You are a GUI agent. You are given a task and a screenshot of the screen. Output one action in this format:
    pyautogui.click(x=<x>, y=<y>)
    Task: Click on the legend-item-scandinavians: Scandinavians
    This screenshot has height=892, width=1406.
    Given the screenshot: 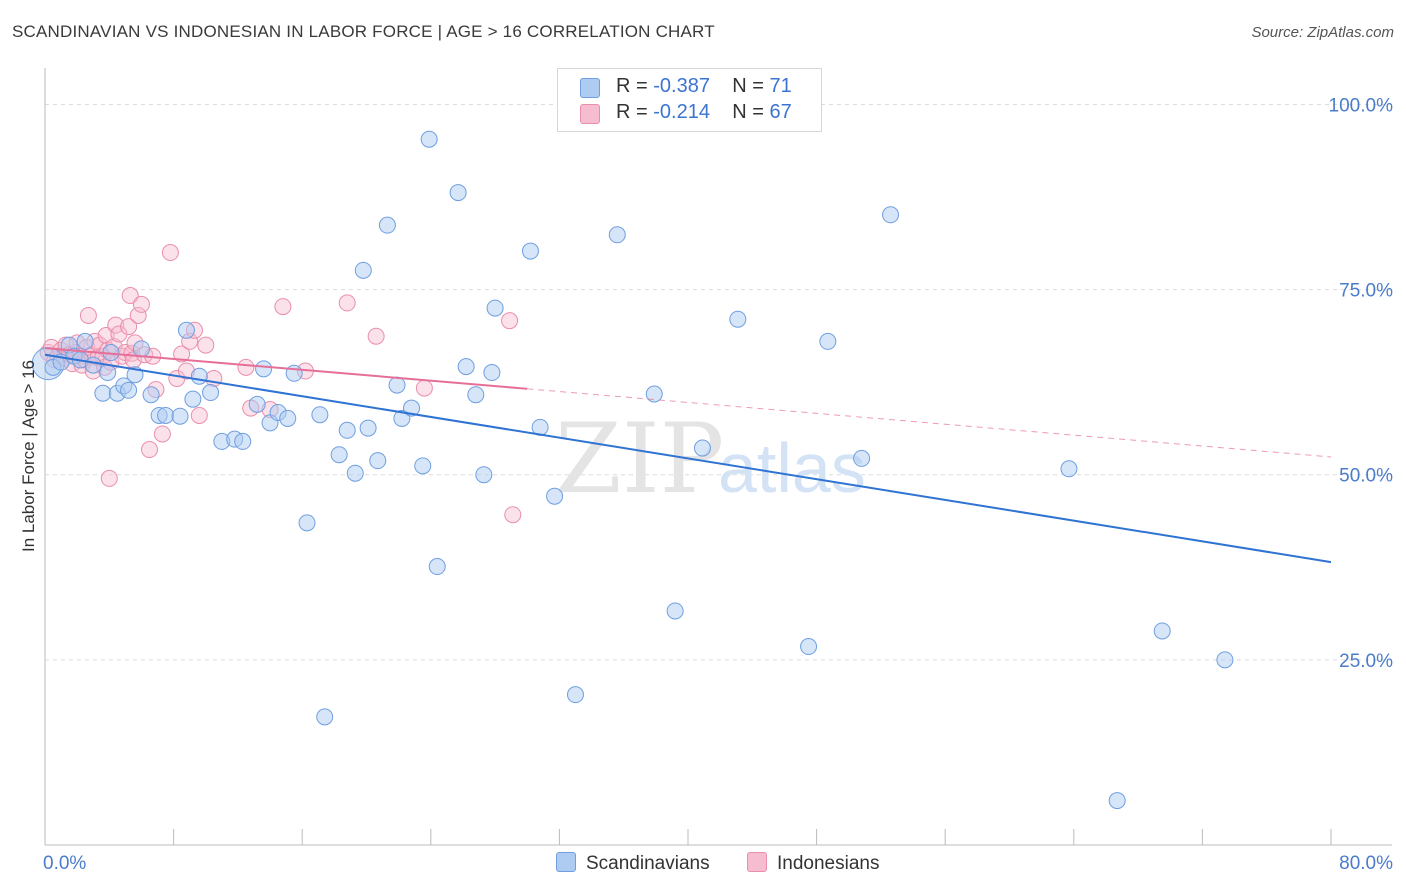 What is the action you would take?
    pyautogui.click(x=633, y=863)
    